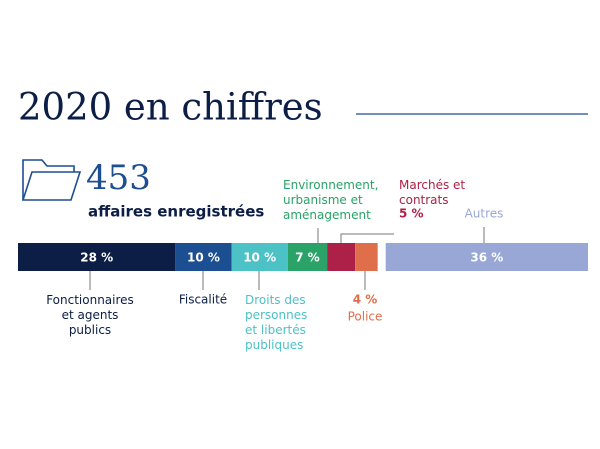  I want to click on category-label: Environnement, urbanisme et aménagement, so click(330, 200).